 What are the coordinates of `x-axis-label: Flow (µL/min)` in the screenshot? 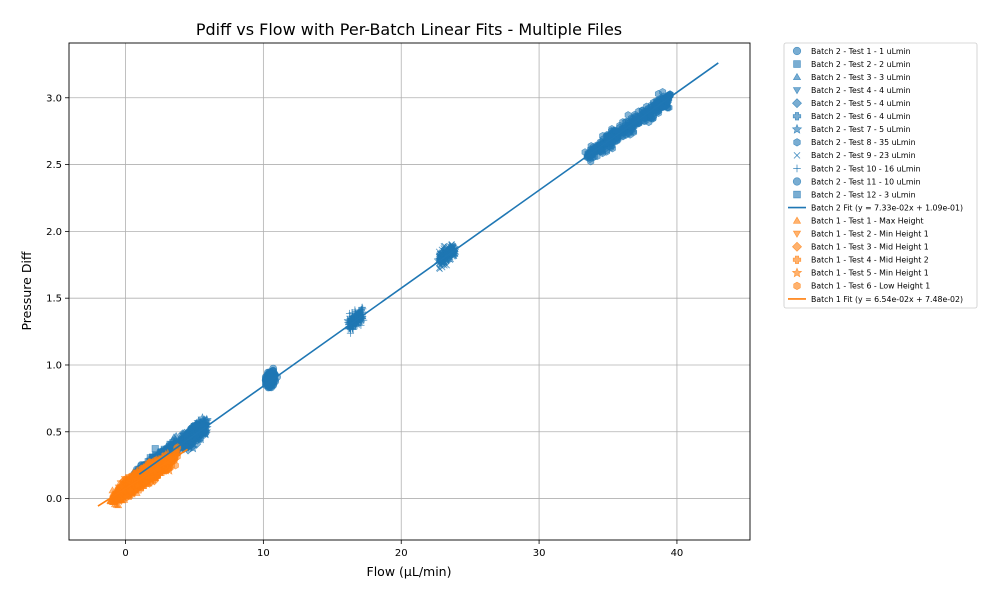 It's located at (409, 571).